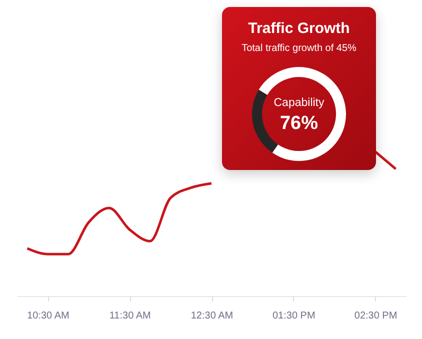 The height and width of the screenshot is (339, 422). Describe the element at coordinates (299, 103) in the screenshot. I see `slice-label: Capability` at that location.